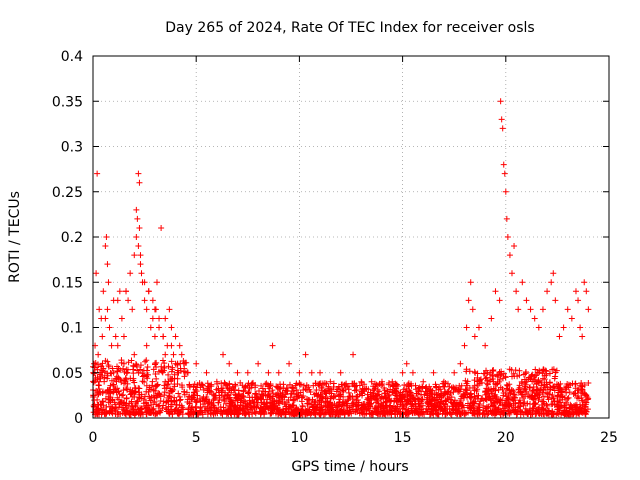 This screenshot has height=480, width=640. I want to click on y-tick-label: 0, so click(78, 419).